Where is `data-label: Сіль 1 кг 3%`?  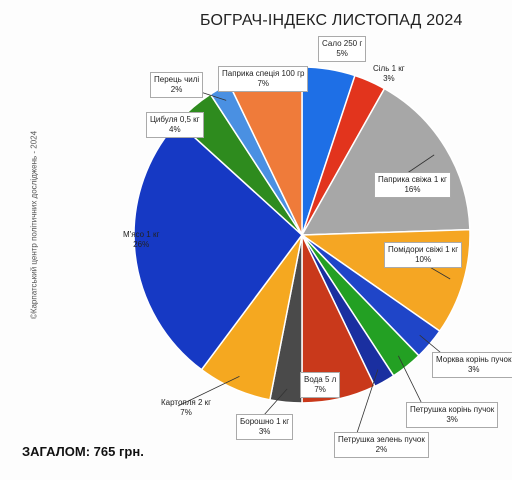
data-label: Сіль 1 кг 3% is located at coordinates (389, 74).